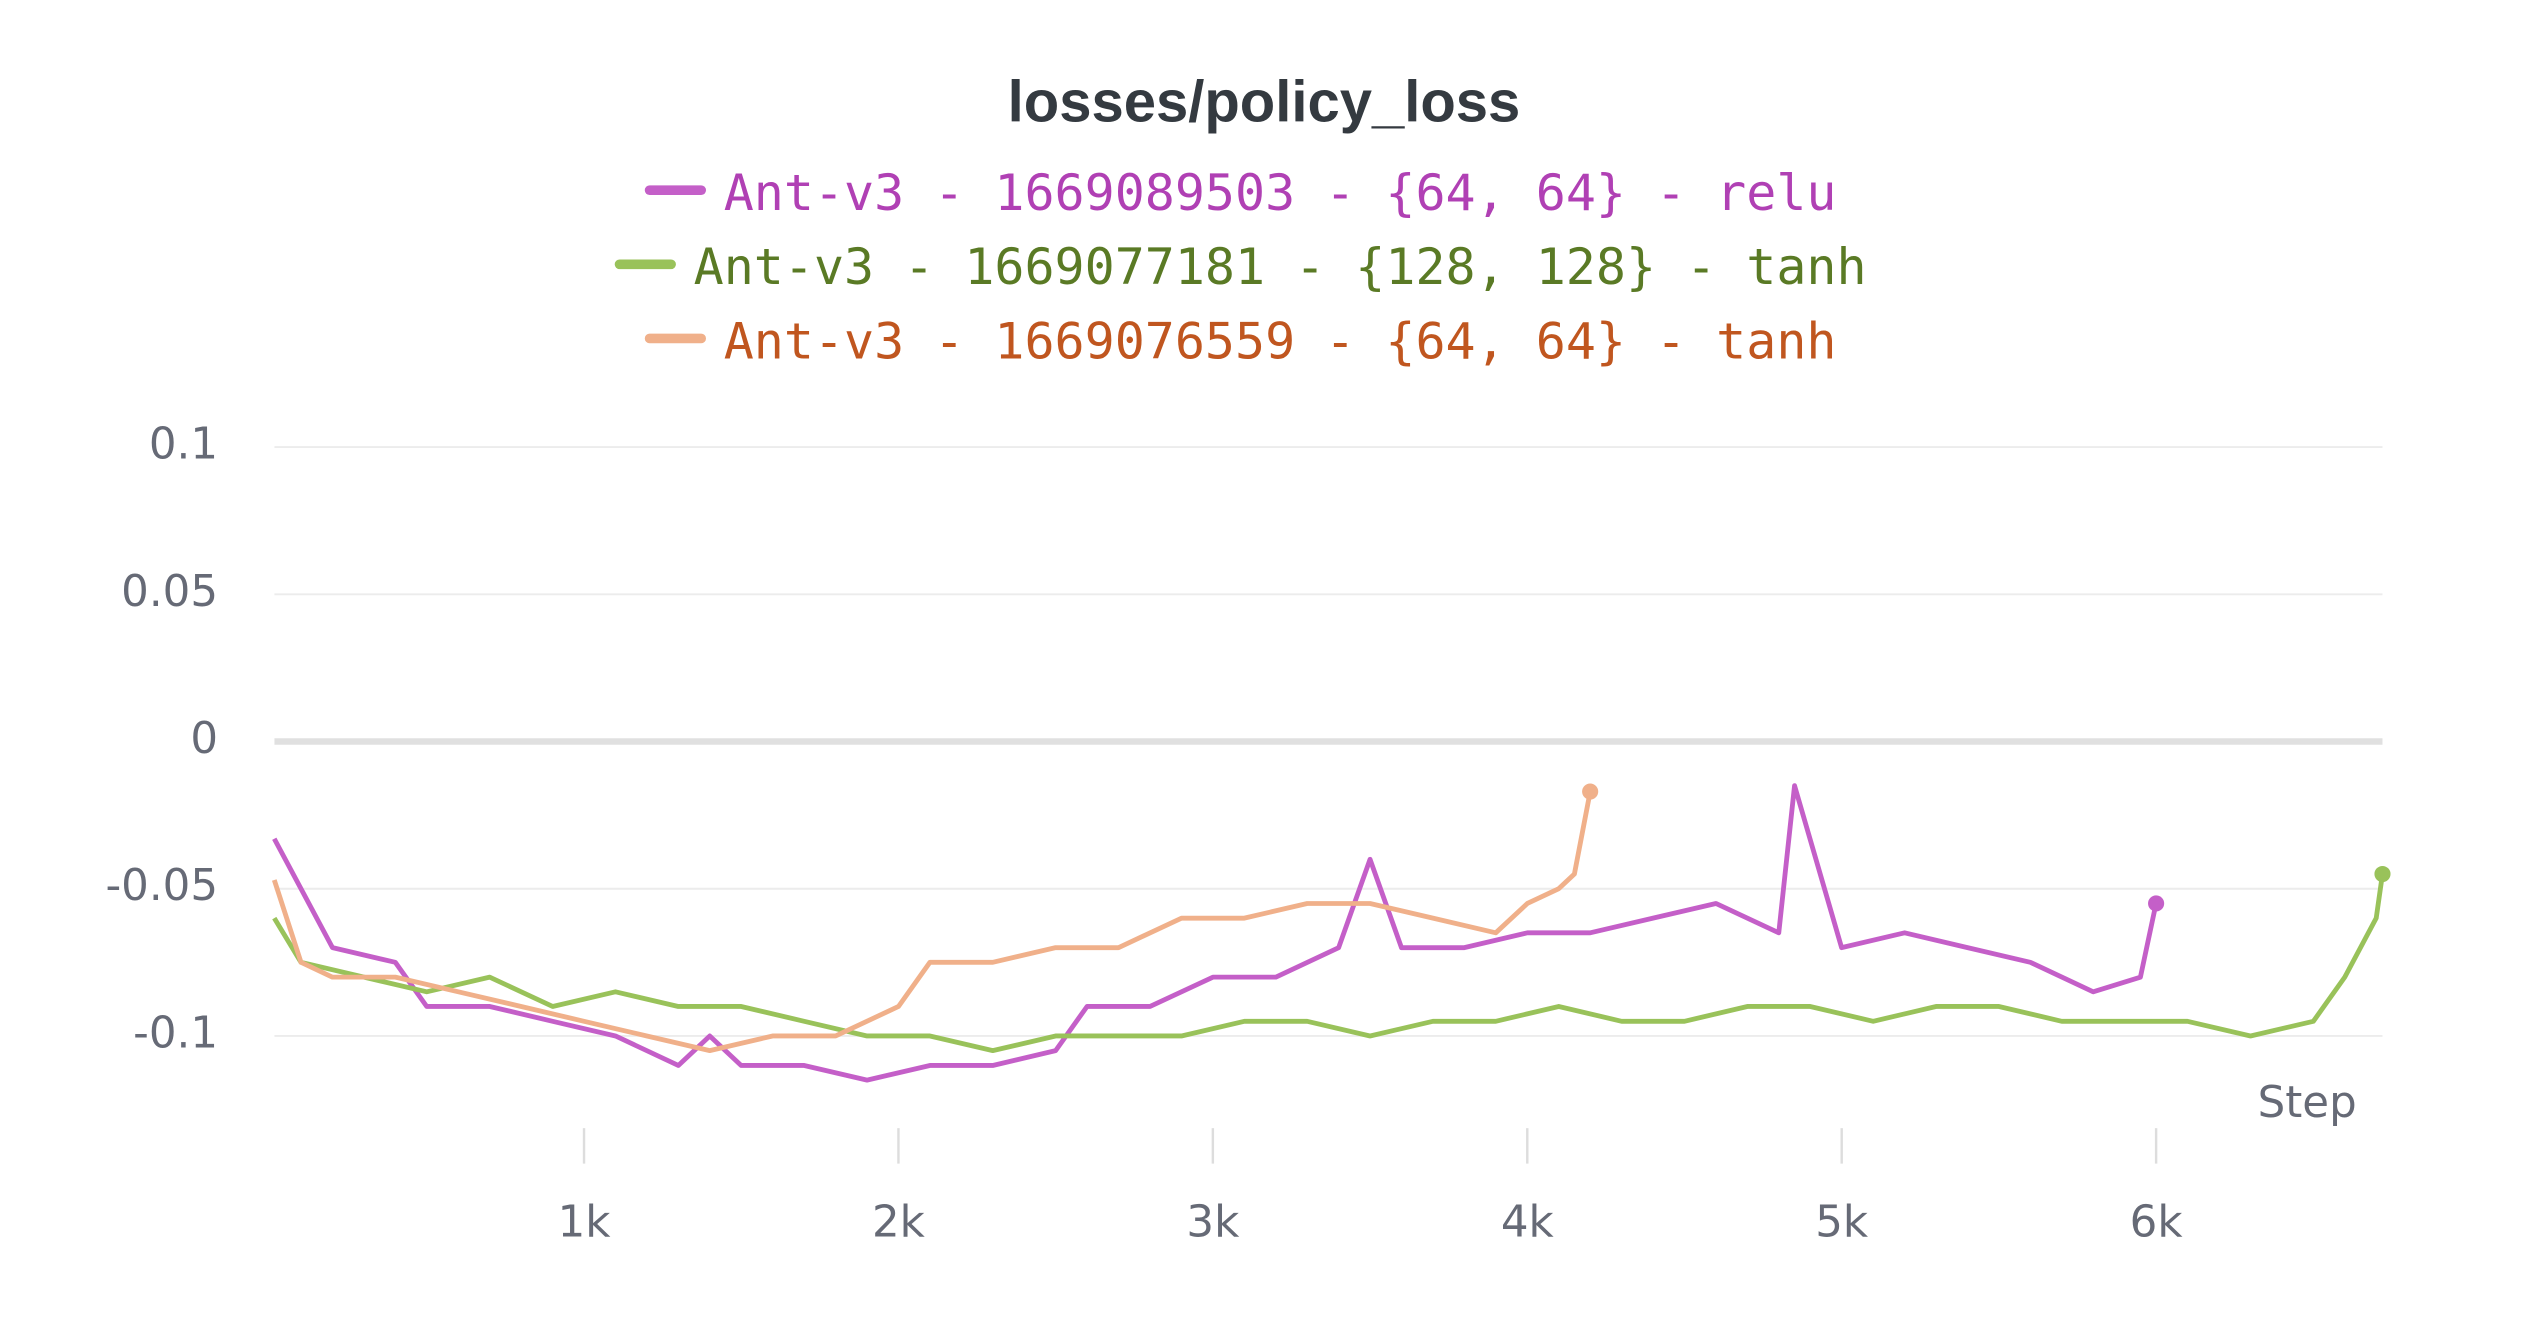 This screenshot has width=2528, height=1328. Describe the element at coordinates (1264, 102) in the screenshot. I see `chart-title: losses/policy_loss` at that location.